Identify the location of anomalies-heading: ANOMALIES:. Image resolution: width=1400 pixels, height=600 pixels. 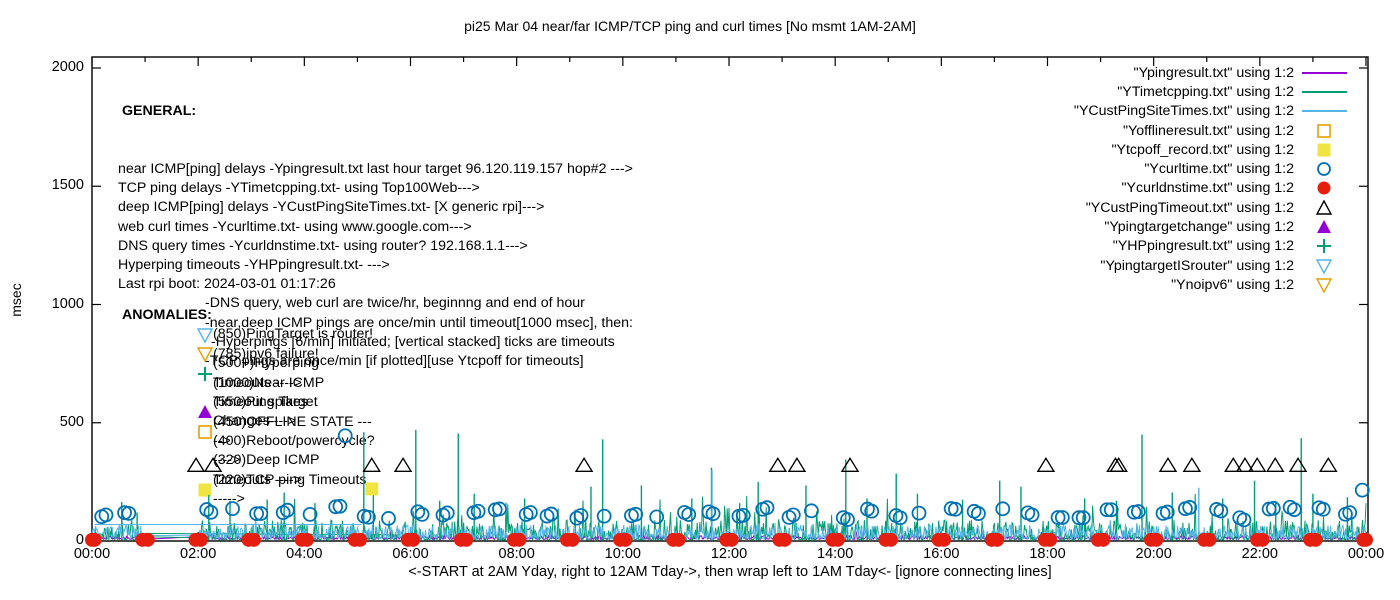
(167, 315).